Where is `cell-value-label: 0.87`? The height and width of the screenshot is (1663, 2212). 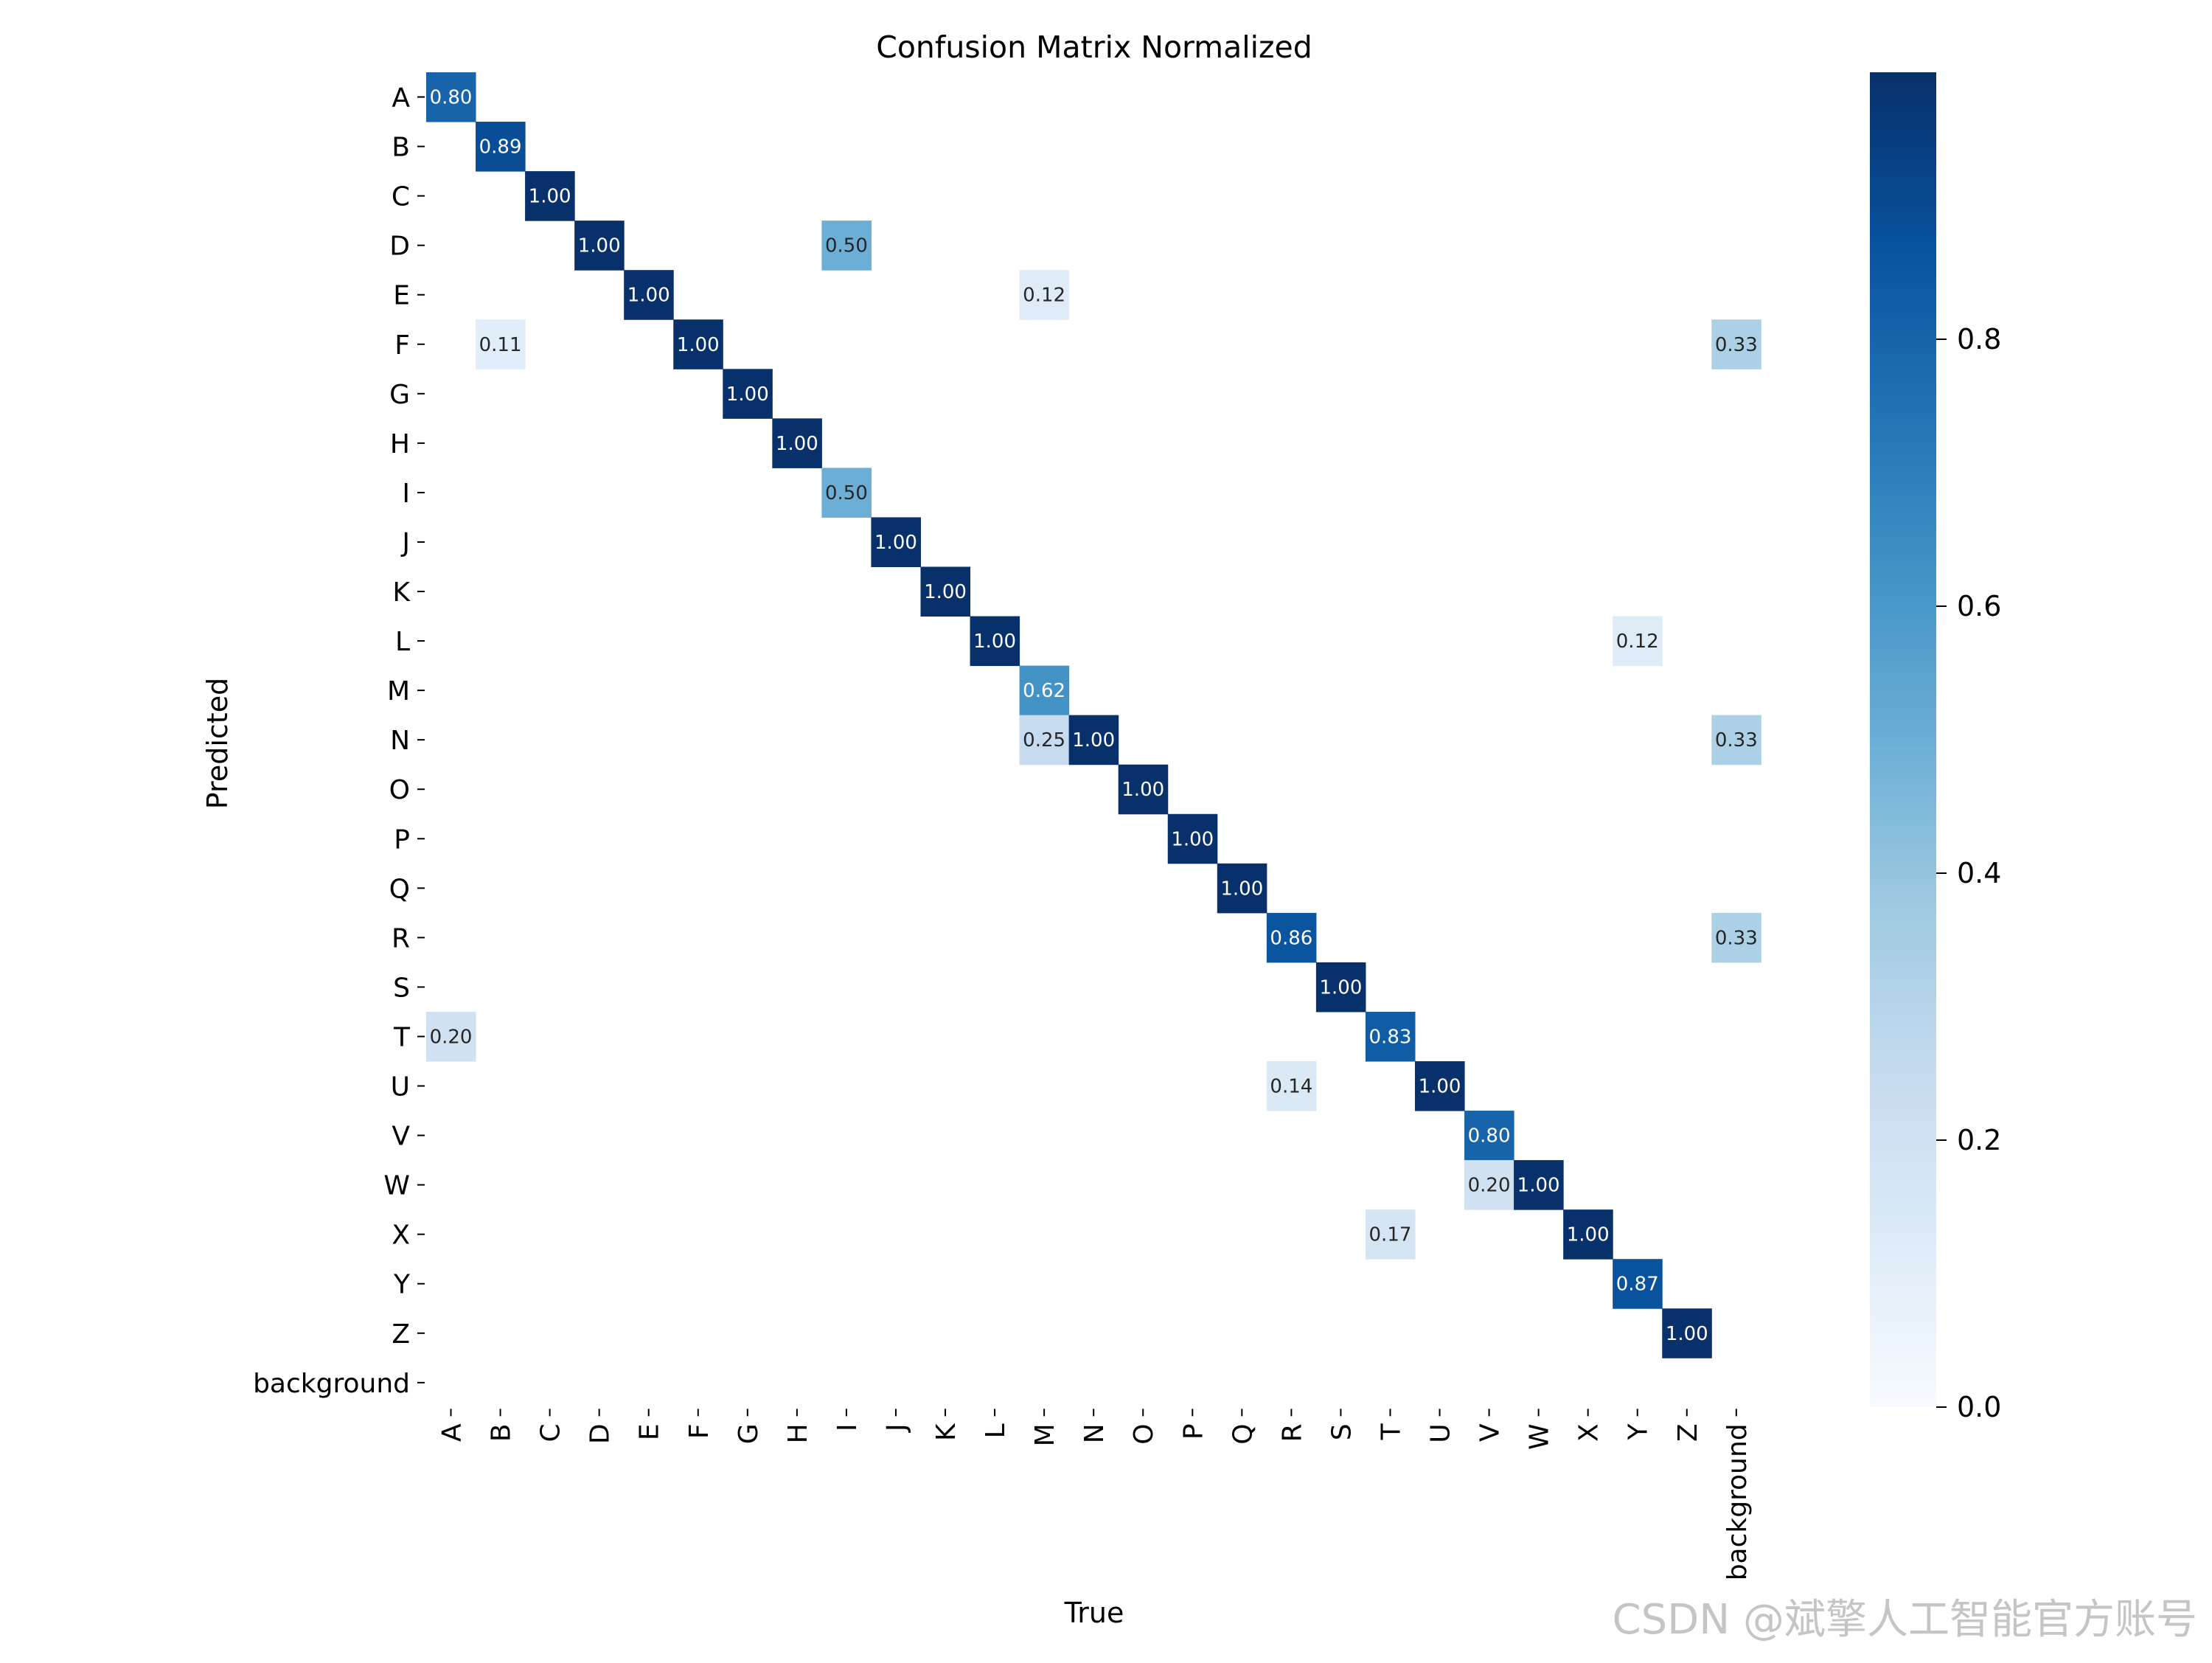 cell-value-label: 0.87 is located at coordinates (1637, 1285).